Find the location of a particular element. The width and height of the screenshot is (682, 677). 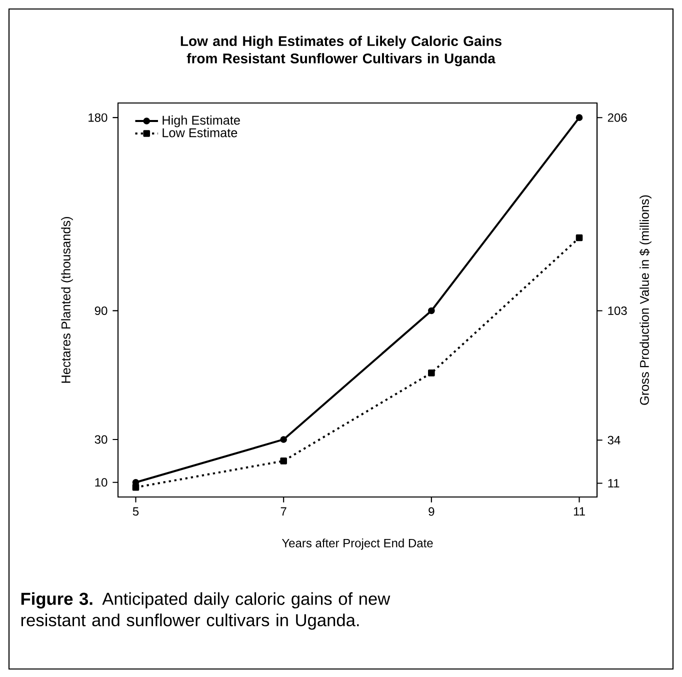

x-tick-label: 11 is located at coordinates (579, 511).